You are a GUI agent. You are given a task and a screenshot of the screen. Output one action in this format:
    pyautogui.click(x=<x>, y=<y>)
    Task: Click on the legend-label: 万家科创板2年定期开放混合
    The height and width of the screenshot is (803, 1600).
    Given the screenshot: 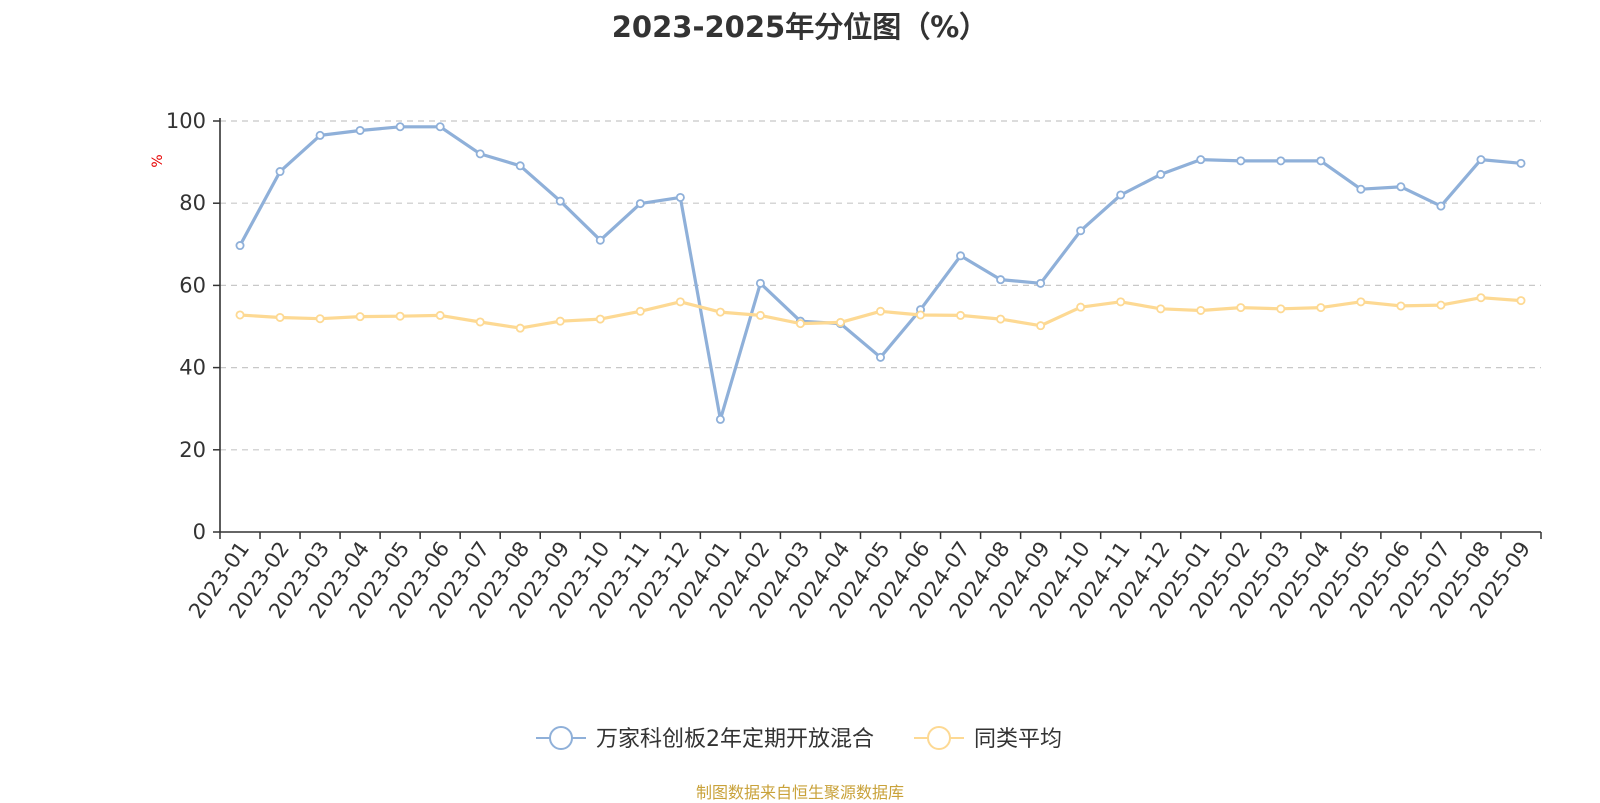 What is the action you would take?
    pyautogui.click(x=735, y=739)
    